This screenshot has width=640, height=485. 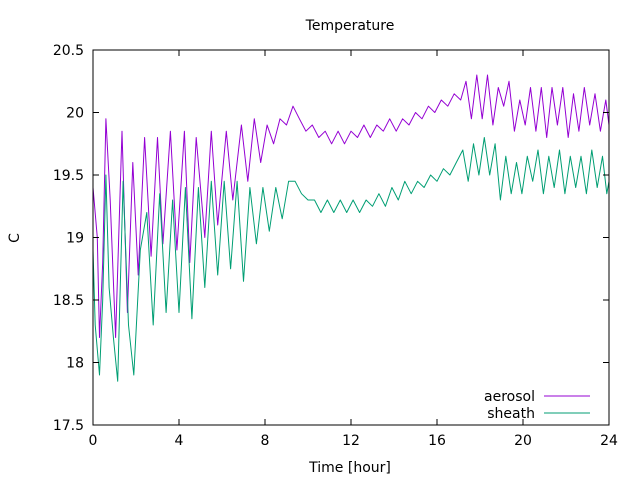 What do you see at coordinates (350, 26) in the screenshot?
I see `chart-title: Temperature` at bounding box center [350, 26].